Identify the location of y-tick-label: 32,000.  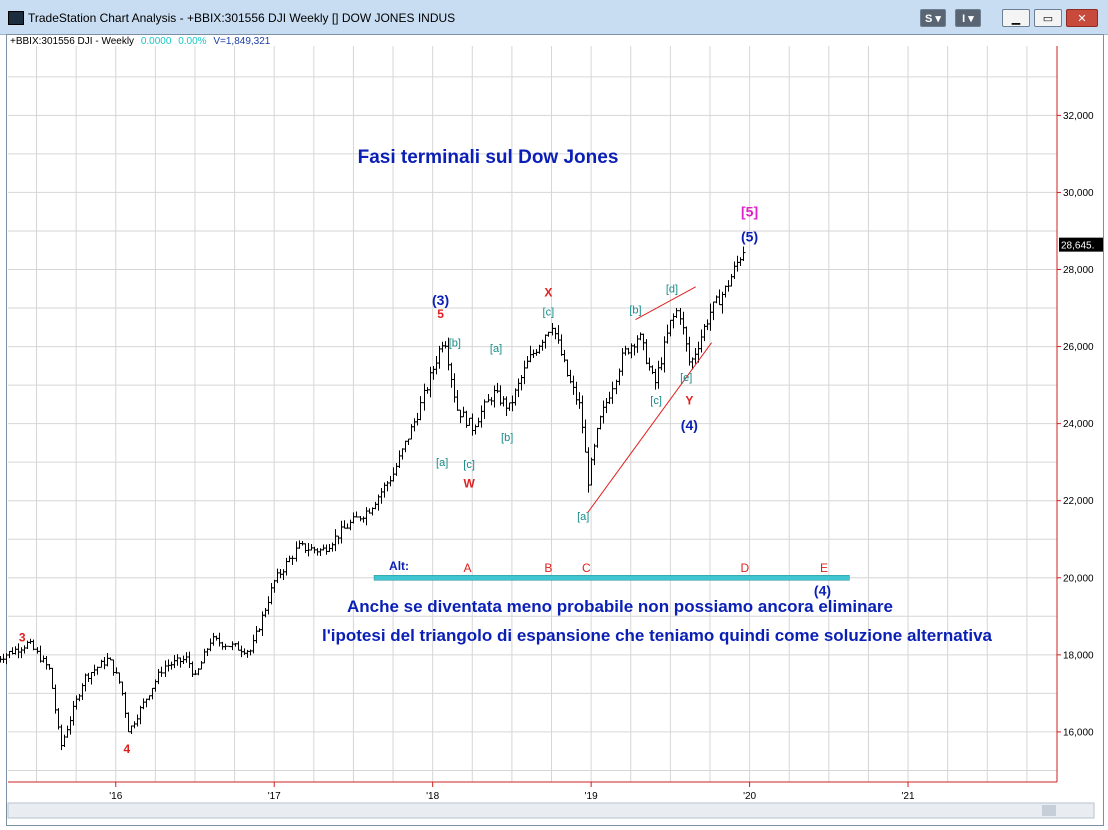
(1078, 116).